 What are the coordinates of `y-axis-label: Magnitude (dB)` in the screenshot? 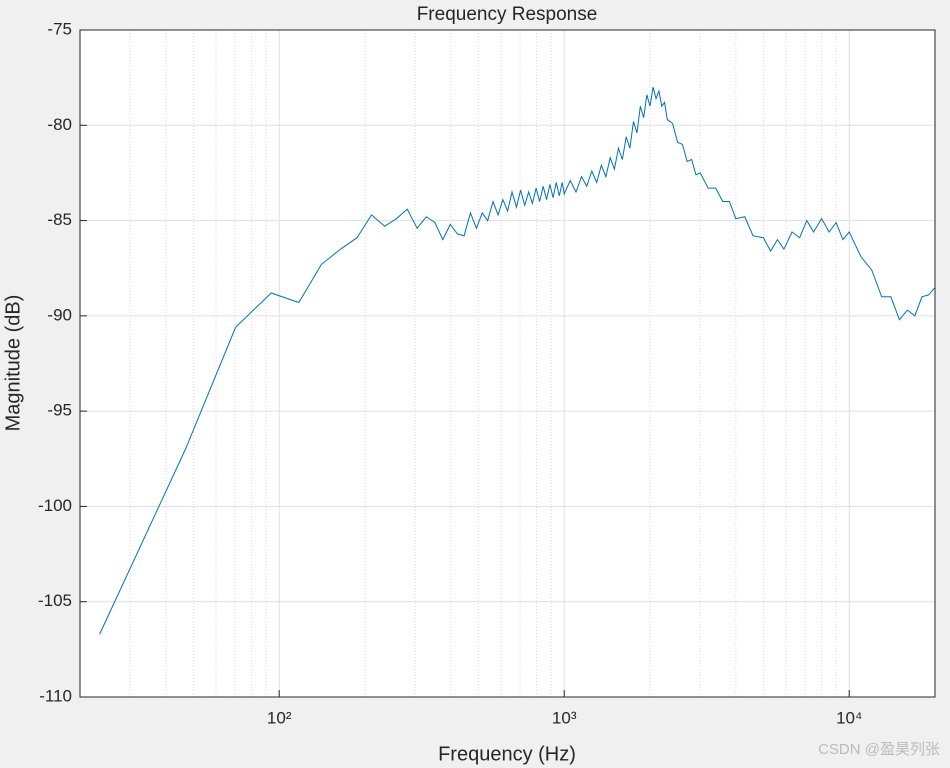 It's located at (13, 363).